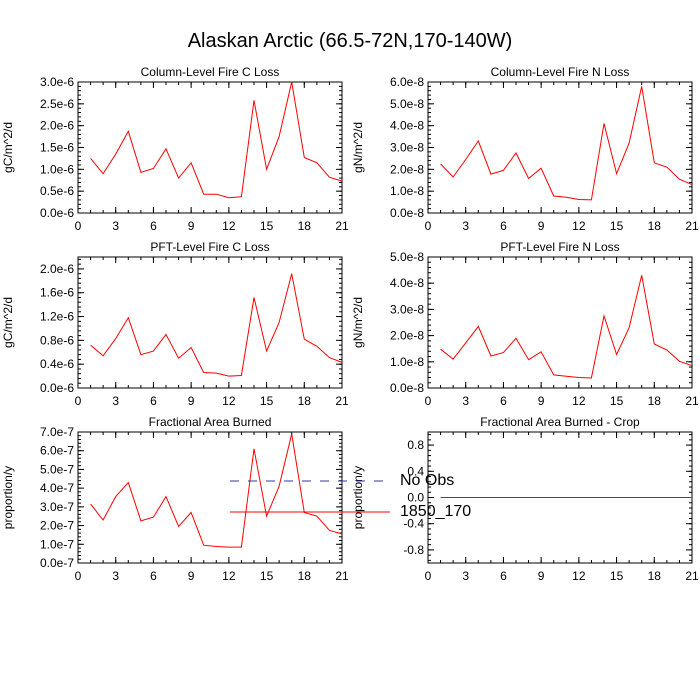 The image size is (700, 700). What do you see at coordinates (209, 247) in the screenshot?
I see `panel-title: PFT-Level Fire C Loss` at bounding box center [209, 247].